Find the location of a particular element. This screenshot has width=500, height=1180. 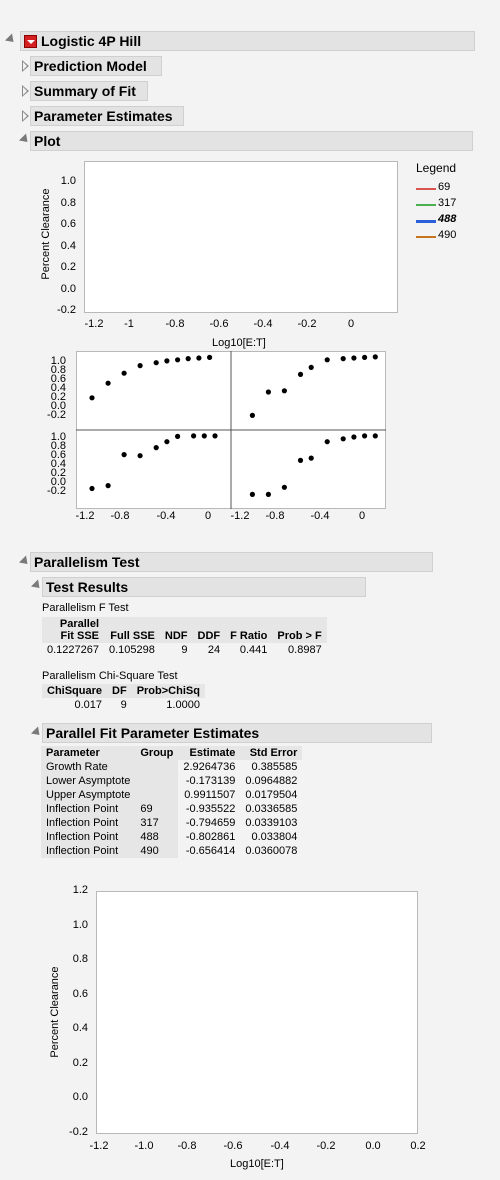

cell: Lower Asymptote is located at coordinates (88, 781).